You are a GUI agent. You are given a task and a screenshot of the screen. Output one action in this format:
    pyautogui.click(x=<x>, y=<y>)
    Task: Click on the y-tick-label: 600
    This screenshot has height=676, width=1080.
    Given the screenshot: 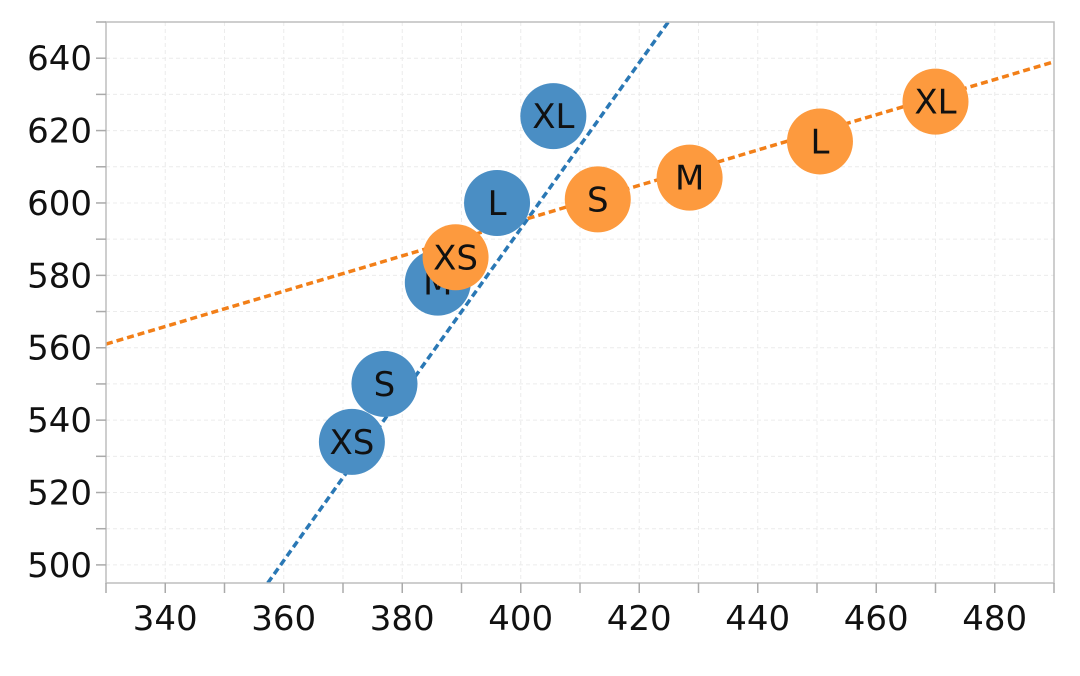 What is the action you would take?
    pyautogui.click(x=59, y=204)
    